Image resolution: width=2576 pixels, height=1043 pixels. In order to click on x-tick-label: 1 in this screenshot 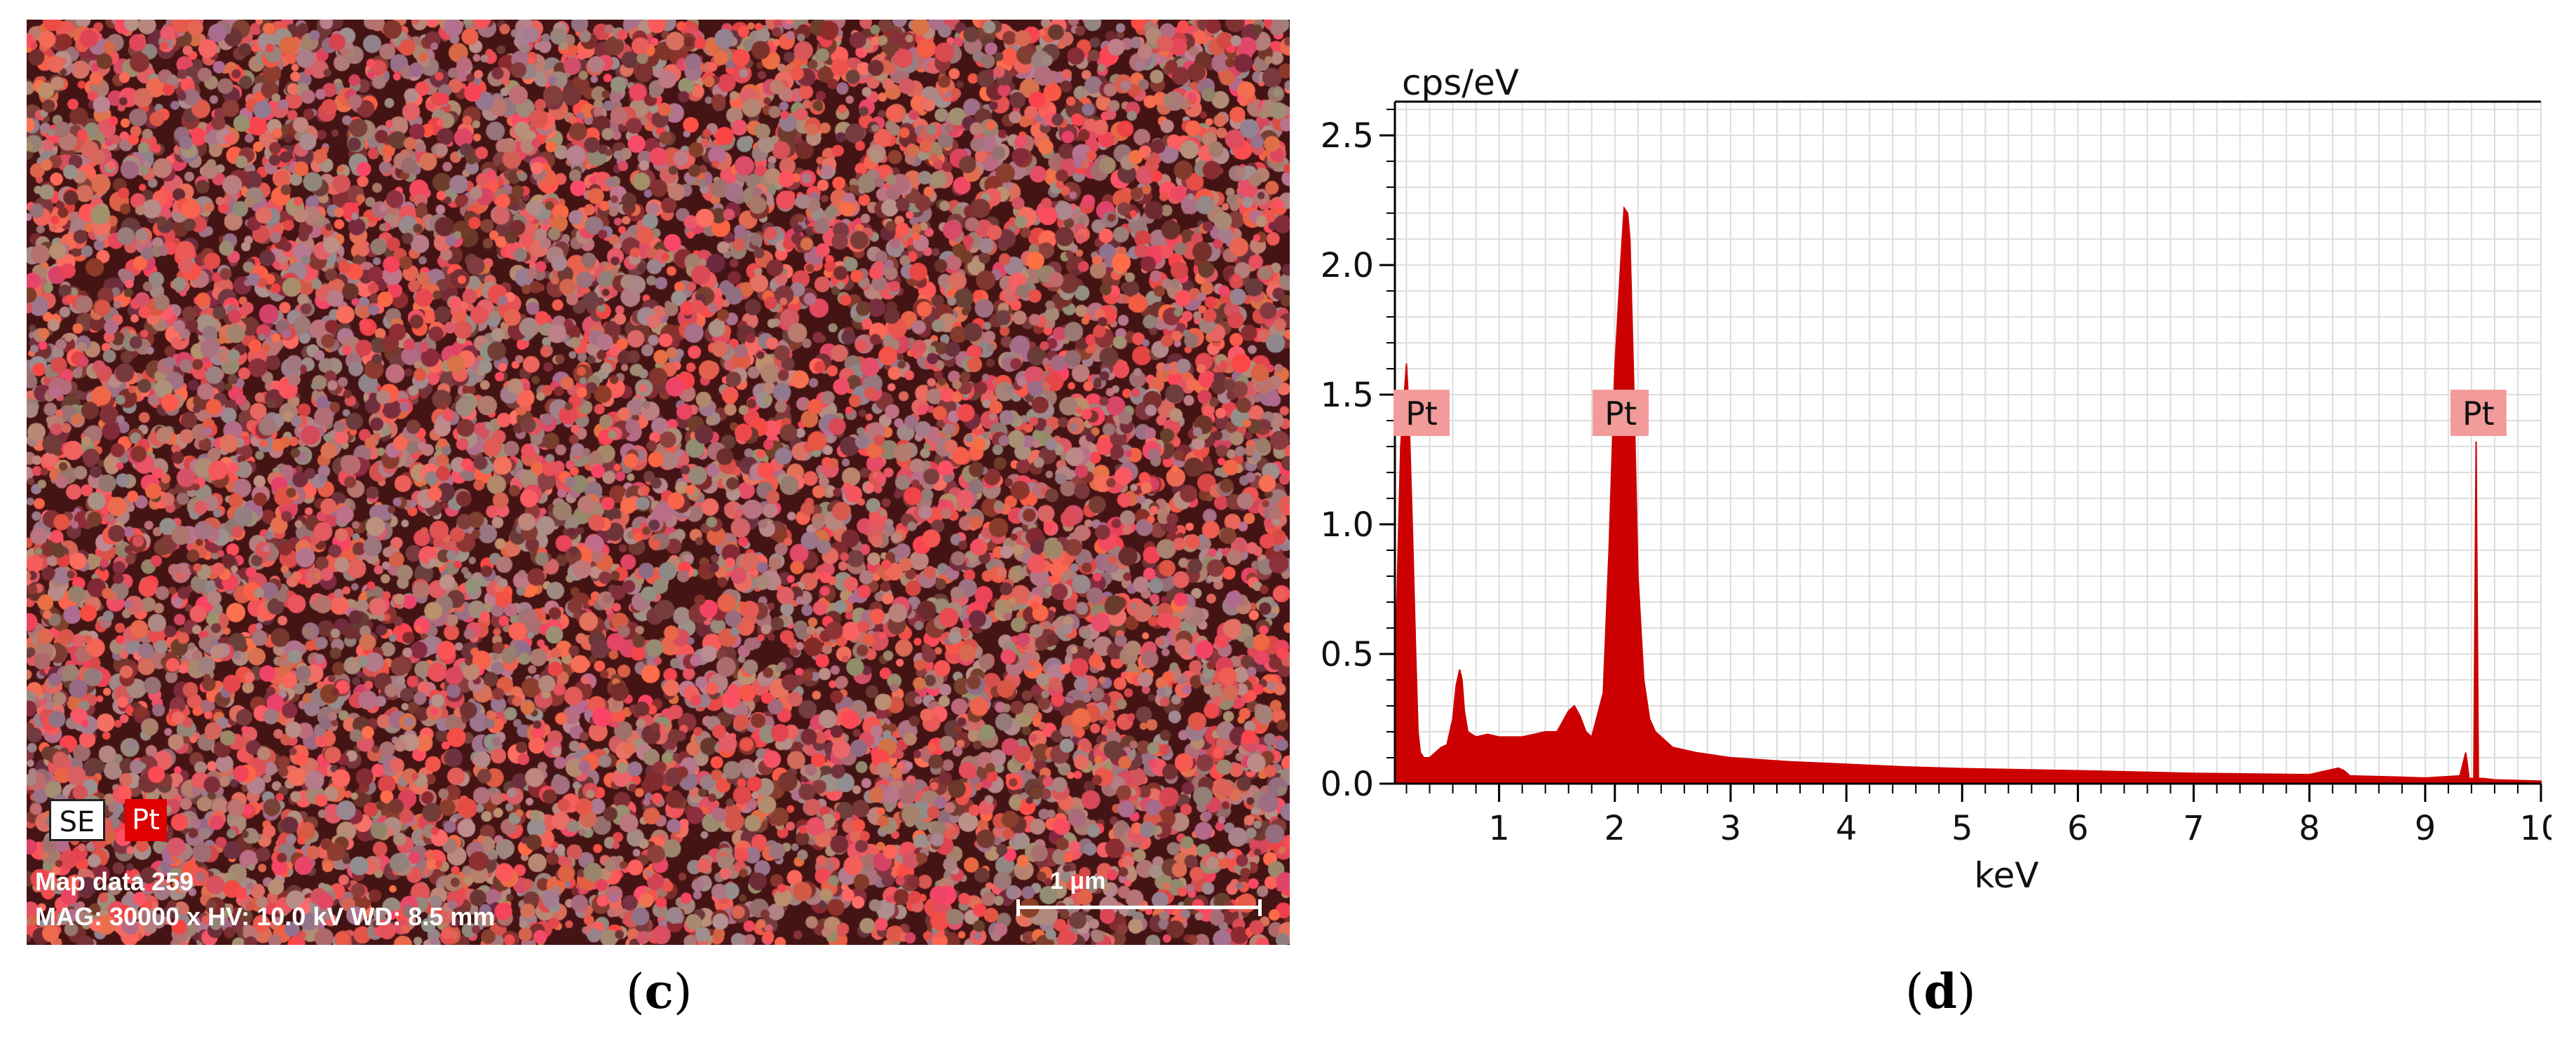, I will do `click(1499, 828)`.